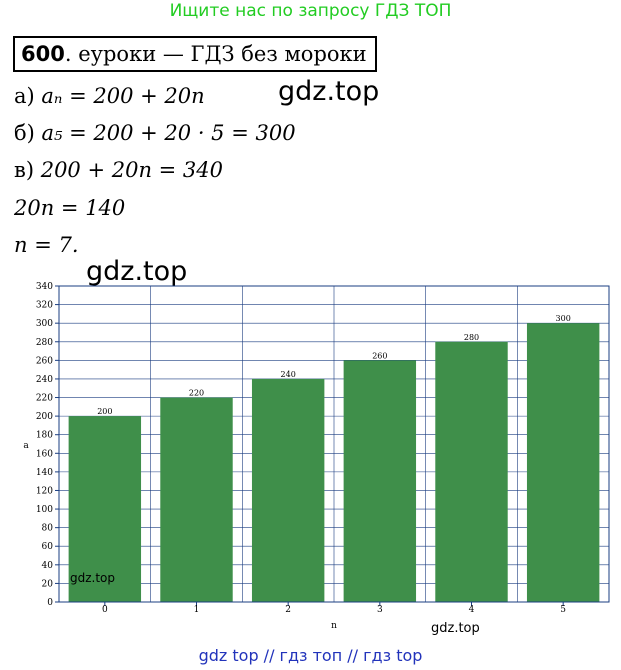 The height and width of the screenshot is (670, 621). I want to click on line-math: a₅ = 200 + 20 · 5 = 300, so click(168, 133).